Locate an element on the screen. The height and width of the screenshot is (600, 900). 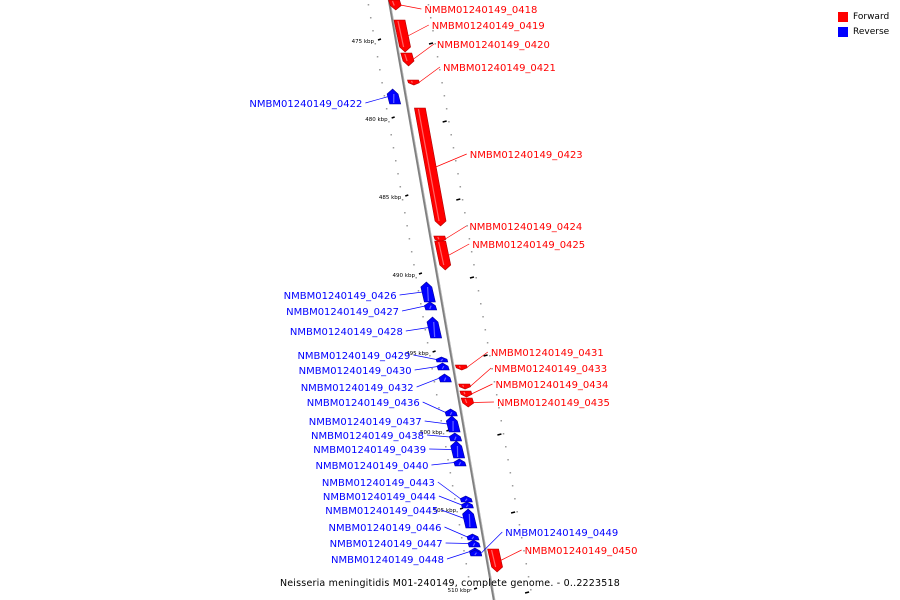
gene-label: NMBM01240149_0439 is located at coordinates (369, 450).